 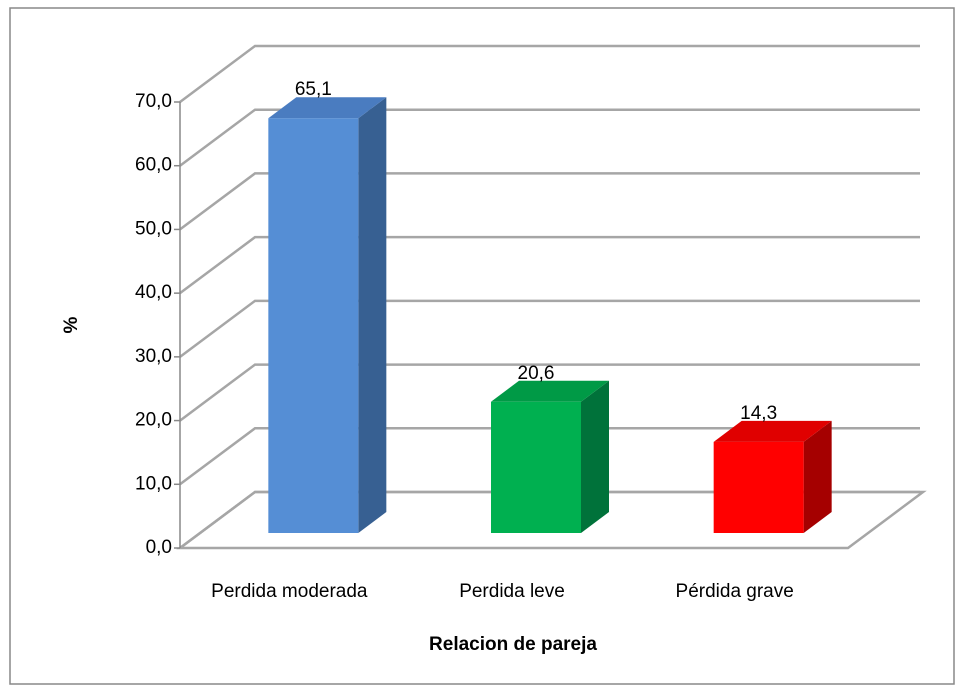 What do you see at coordinates (153, 101) in the screenshot?
I see `y-tick-label: 70,0` at bounding box center [153, 101].